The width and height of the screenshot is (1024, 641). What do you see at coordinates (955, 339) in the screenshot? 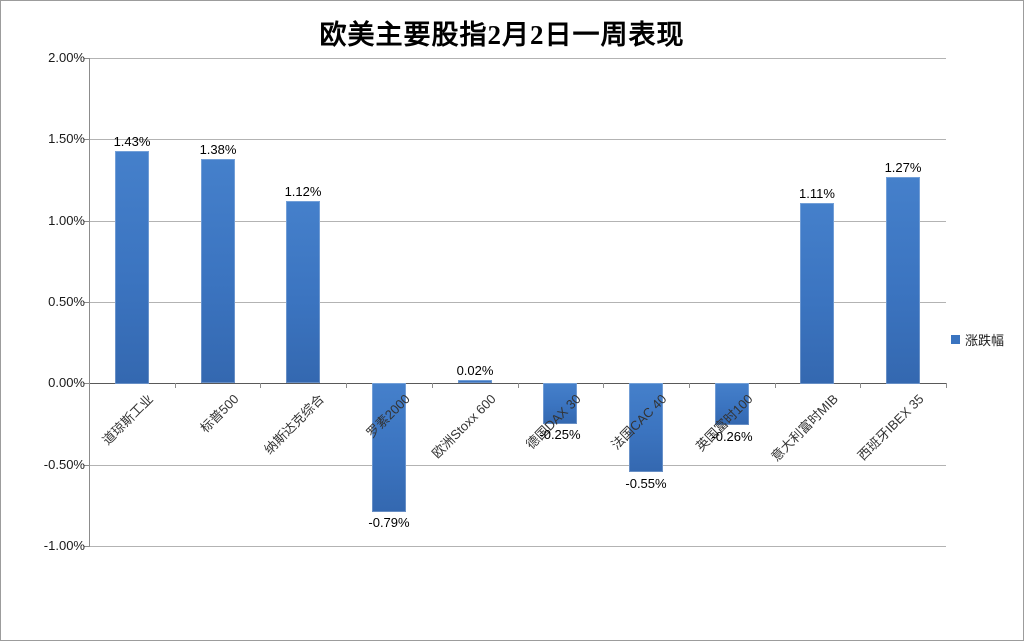
I see `legend-swatch-icon` at bounding box center [955, 339].